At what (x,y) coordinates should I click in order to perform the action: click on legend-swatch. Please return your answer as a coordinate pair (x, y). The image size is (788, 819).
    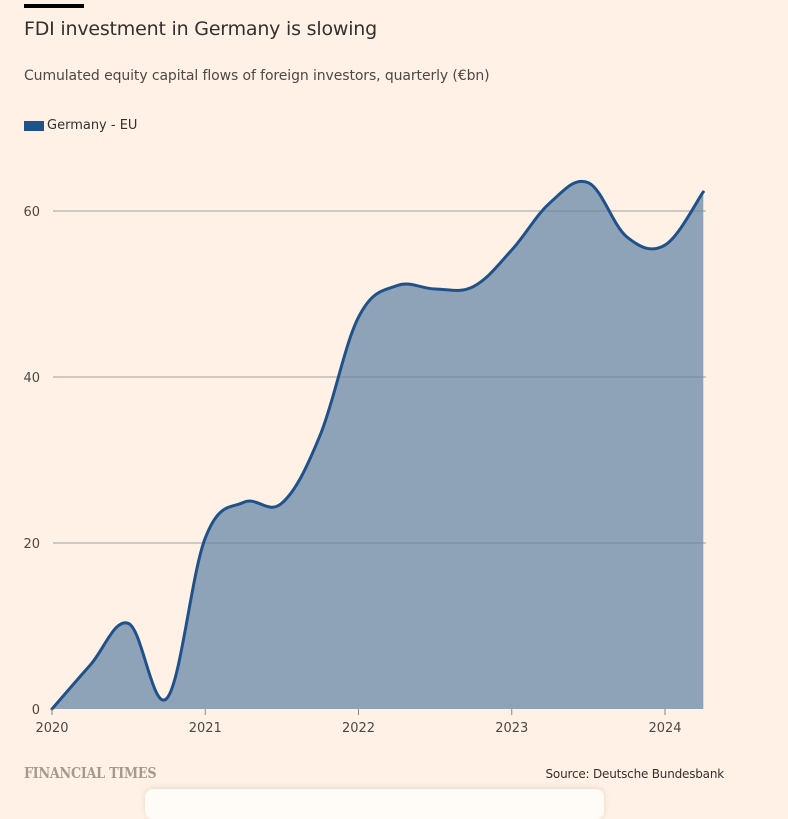
    Looking at the image, I should click on (34, 125).